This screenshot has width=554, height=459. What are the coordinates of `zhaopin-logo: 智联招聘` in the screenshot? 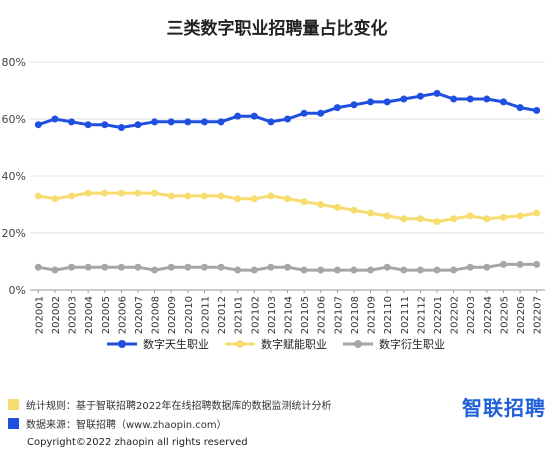 It's located at (504, 408).